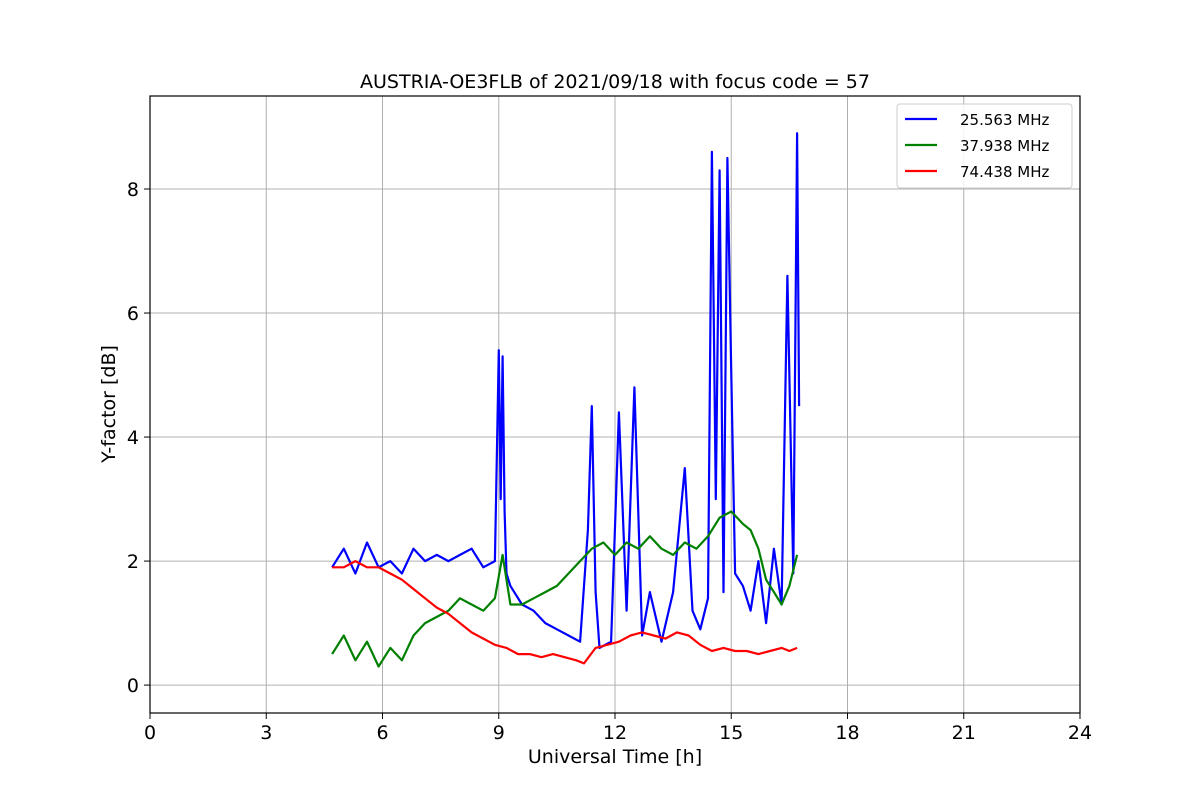  Describe the element at coordinates (499, 733) in the screenshot. I see `x-tick-label: 9` at that location.